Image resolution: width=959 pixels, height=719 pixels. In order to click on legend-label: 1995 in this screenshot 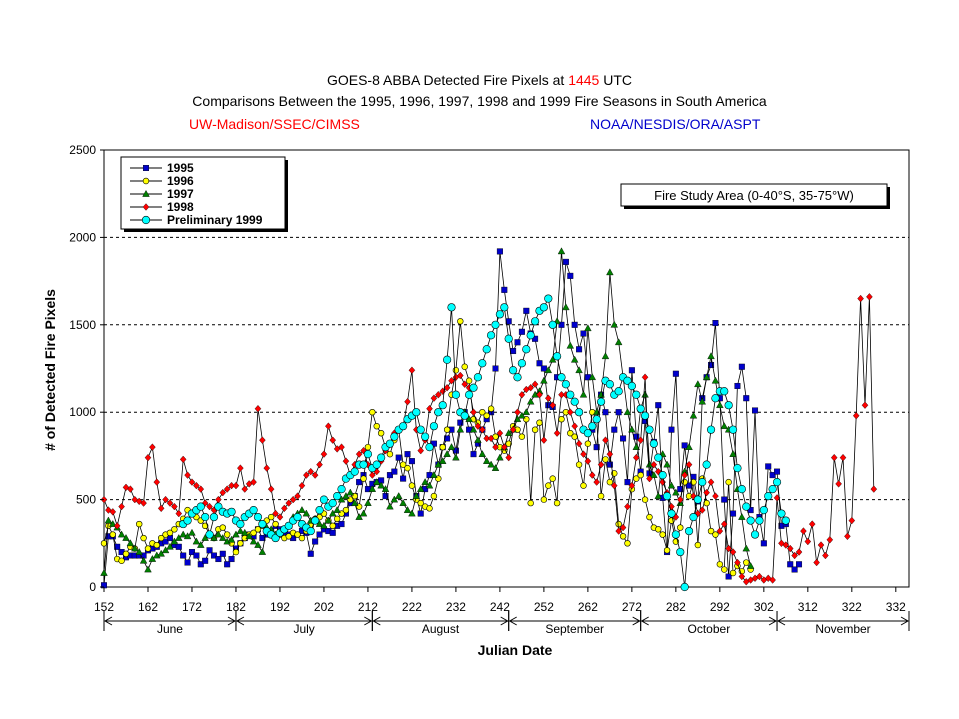, I will do `click(180, 168)`.